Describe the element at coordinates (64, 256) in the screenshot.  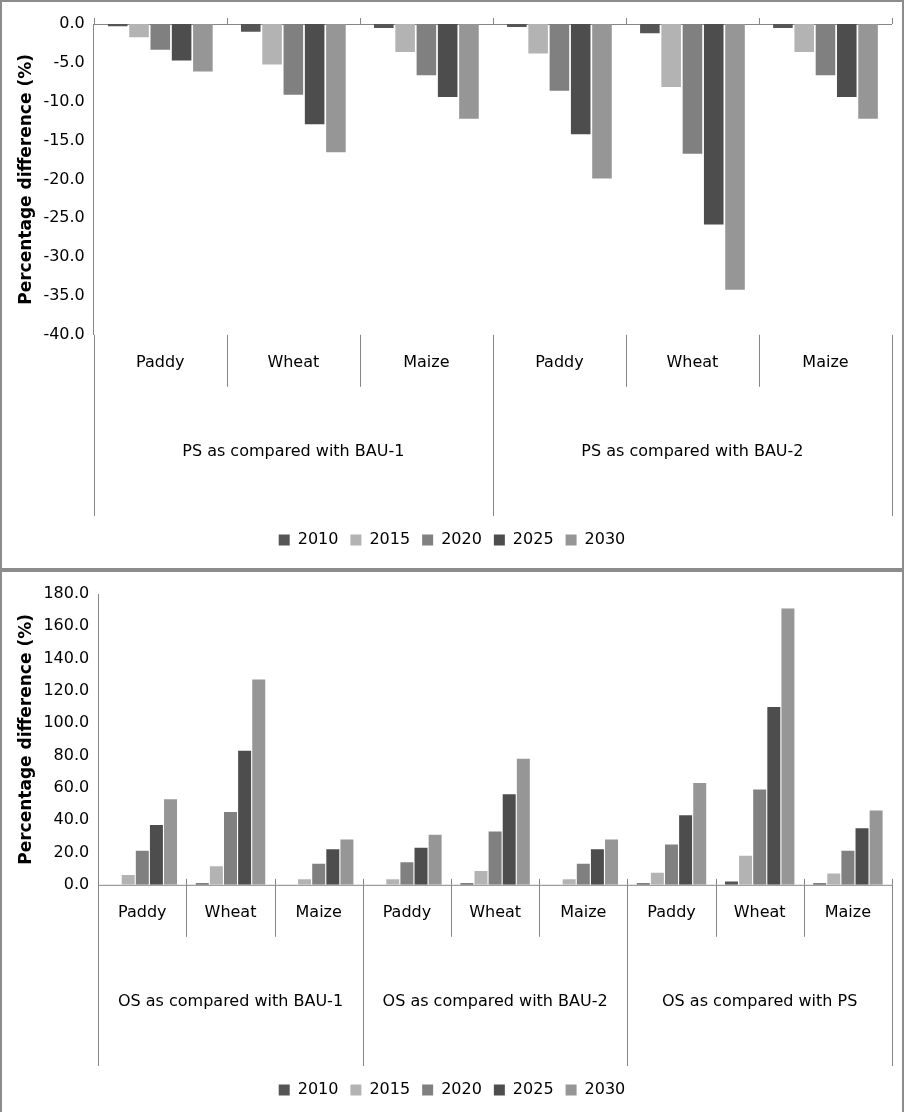
I see `y-tick-label: -30.0` at that location.